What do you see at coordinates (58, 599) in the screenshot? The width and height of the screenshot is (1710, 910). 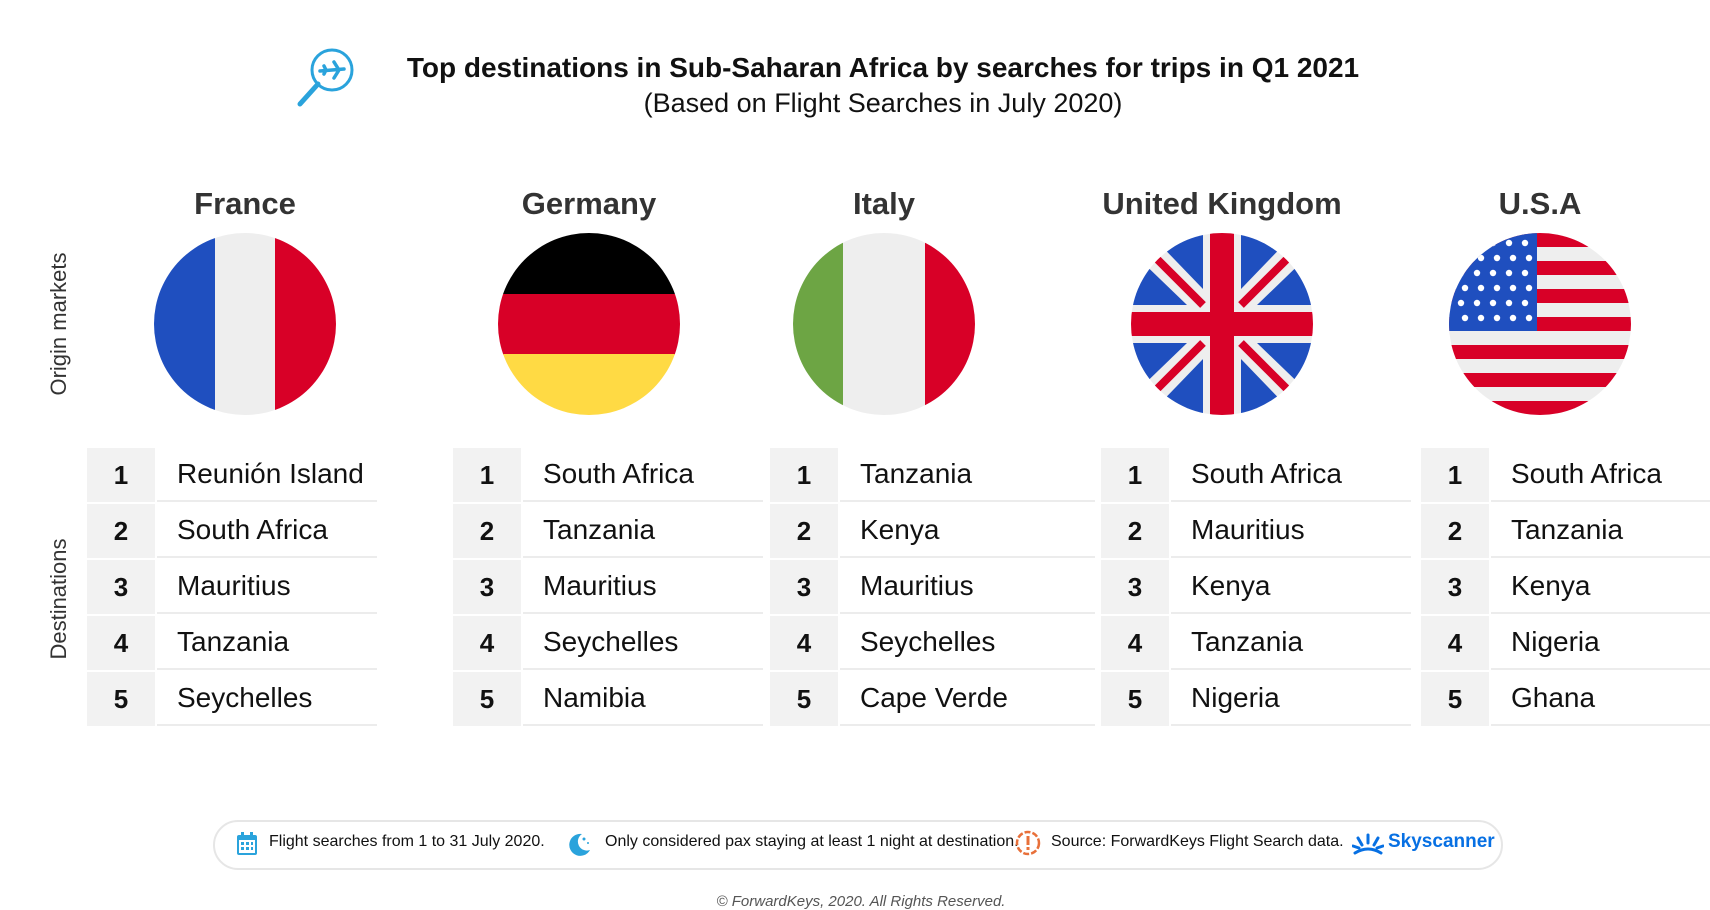 I see `destinations-label: Destinations` at bounding box center [58, 599].